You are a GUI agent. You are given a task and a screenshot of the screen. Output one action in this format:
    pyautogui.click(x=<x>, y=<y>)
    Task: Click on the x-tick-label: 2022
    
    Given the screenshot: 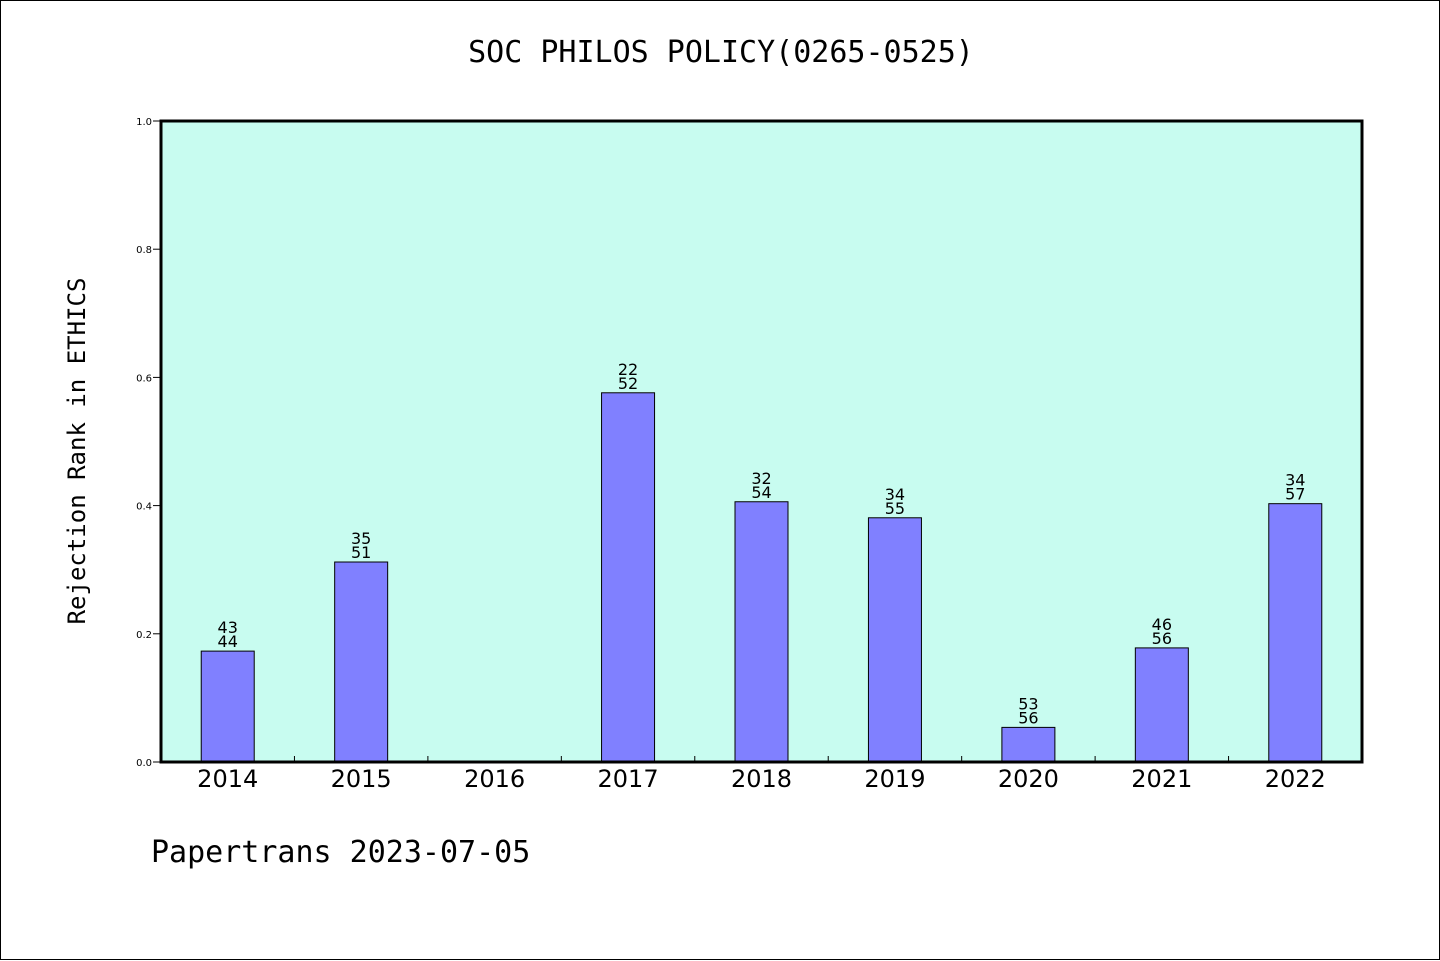 What is the action you would take?
    pyautogui.click(x=1295, y=779)
    